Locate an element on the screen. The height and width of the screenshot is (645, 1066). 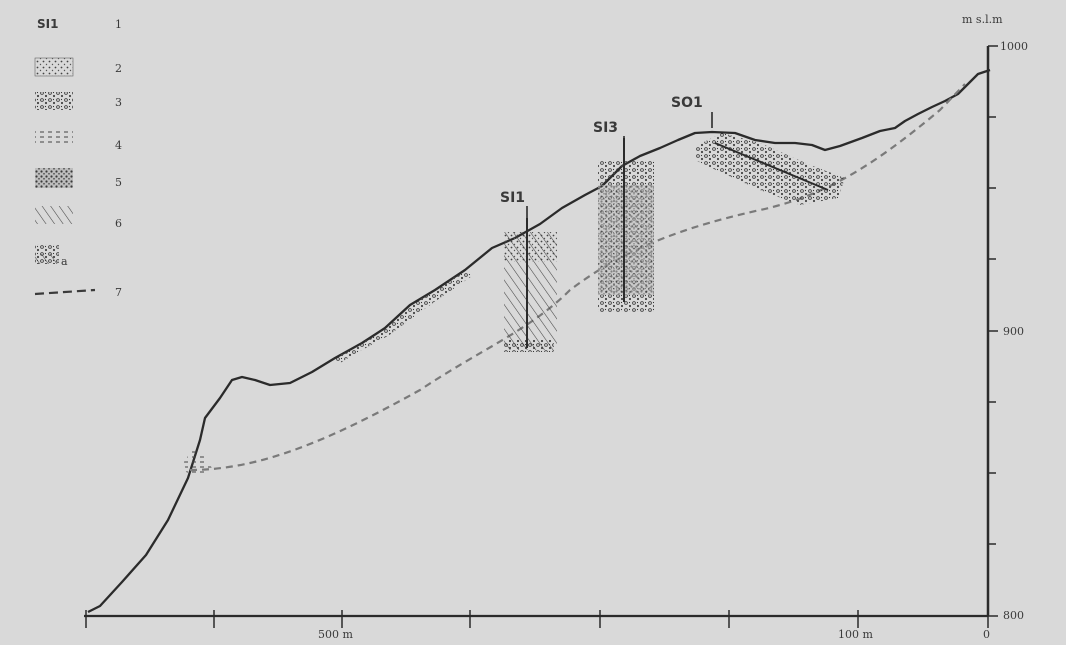
distance-label-500m: 500 m is located at coordinates (335, 634).